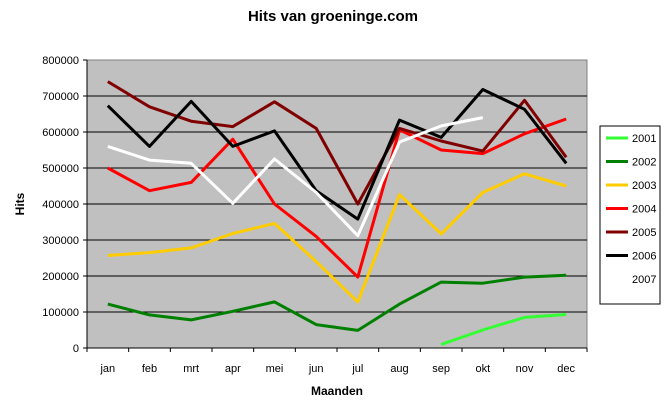 The width and height of the screenshot is (666, 407). Describe the element at coordinates (20, 203) in the screenshot. I see `y-axis-title: Hits` at that location.